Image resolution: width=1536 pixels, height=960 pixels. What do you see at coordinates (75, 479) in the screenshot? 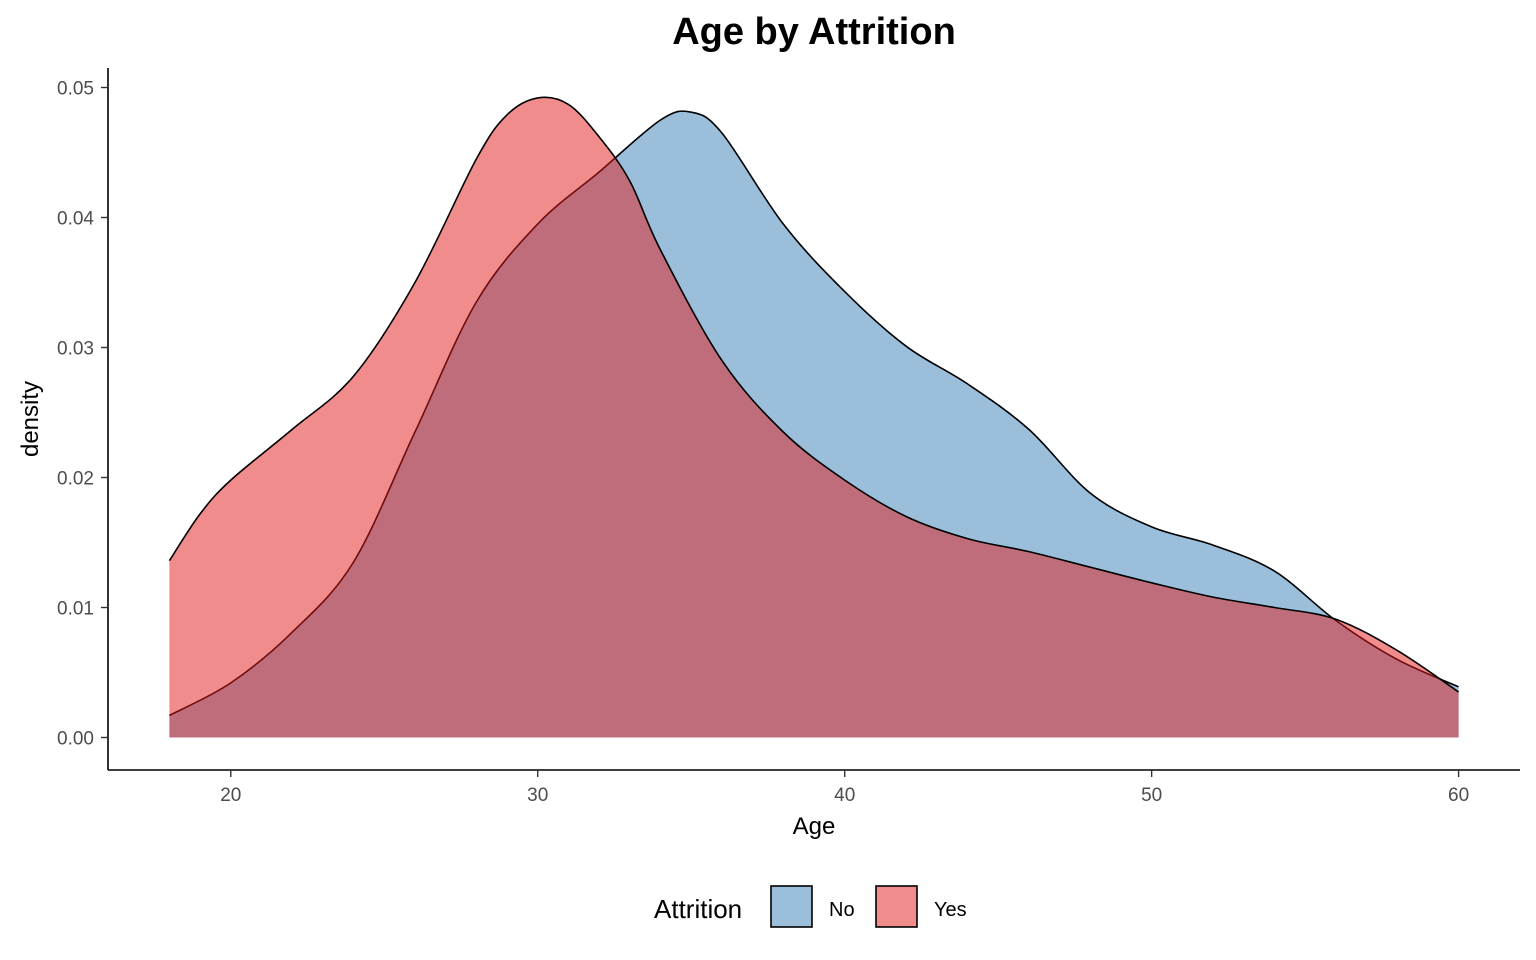
I see `y-tick-label: 0.02` at bounding box center [75, 479].